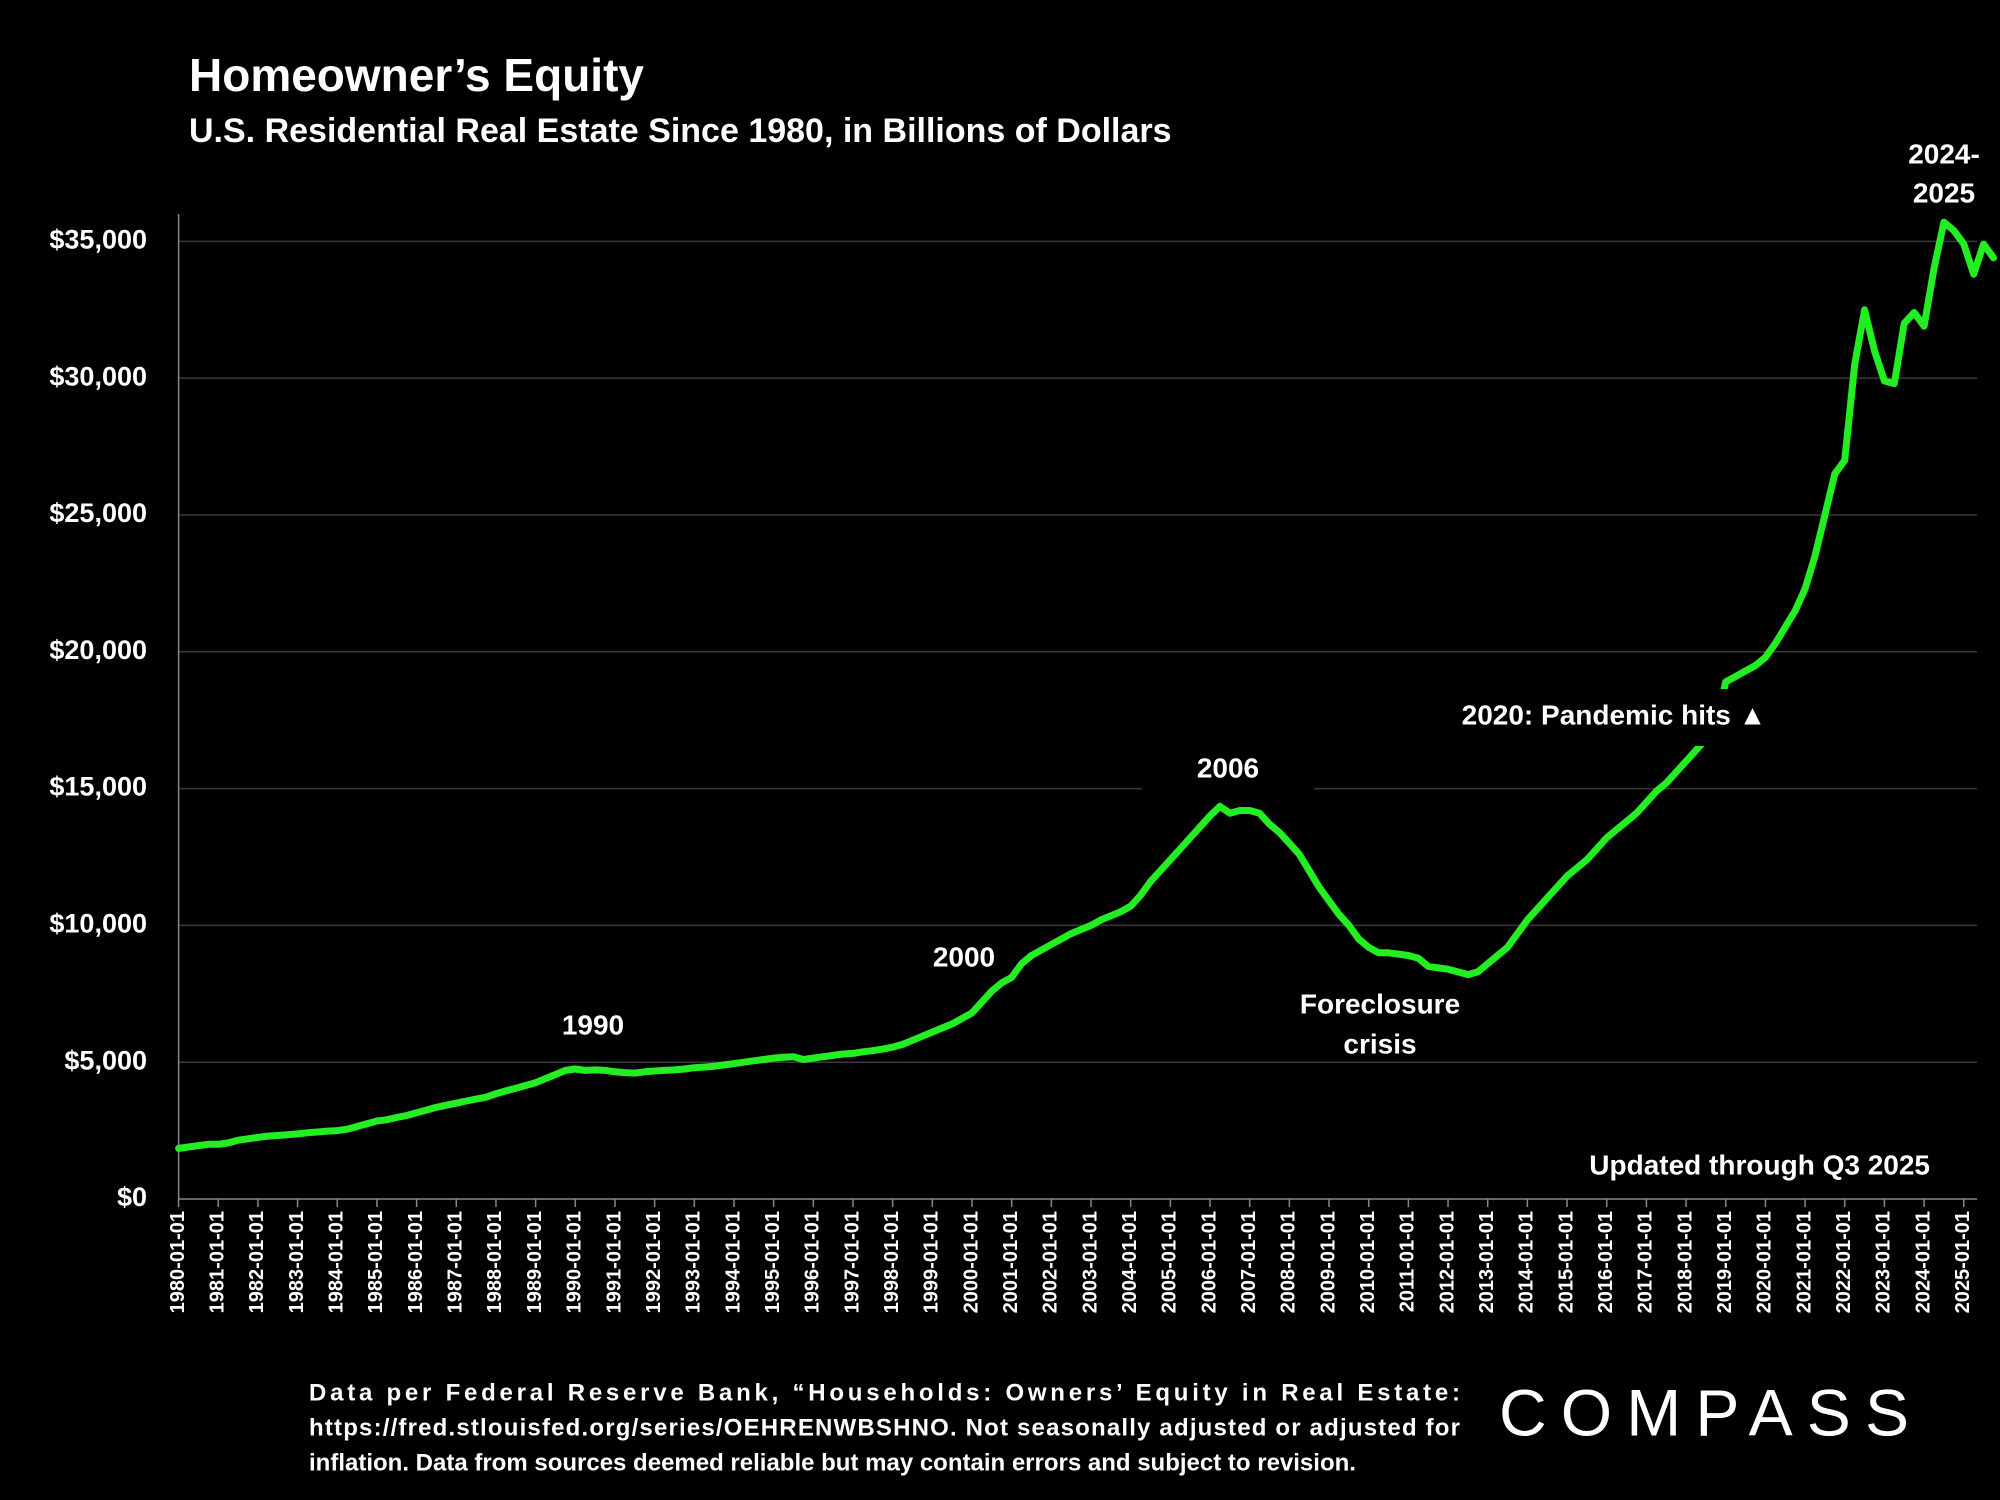 Image resolution: width=2000 pixels, height=1500 pixels. What do you see at coordinates (337, 1262) in the screenshot?
I see `x-tick-label: 1984-01-01` at bounding box center [337, 1262].